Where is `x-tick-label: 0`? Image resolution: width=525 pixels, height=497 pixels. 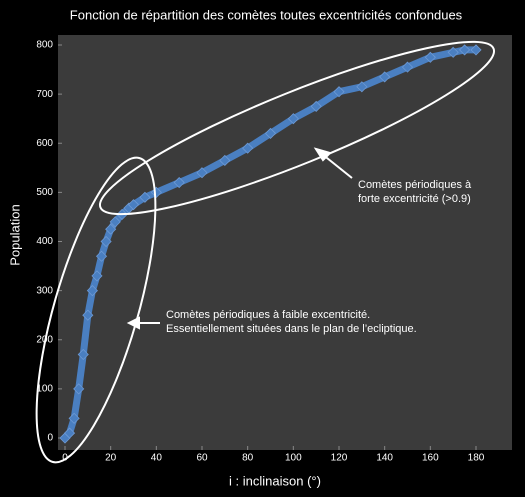
x-tick-label: 0 is located at coordinates (65, 458).